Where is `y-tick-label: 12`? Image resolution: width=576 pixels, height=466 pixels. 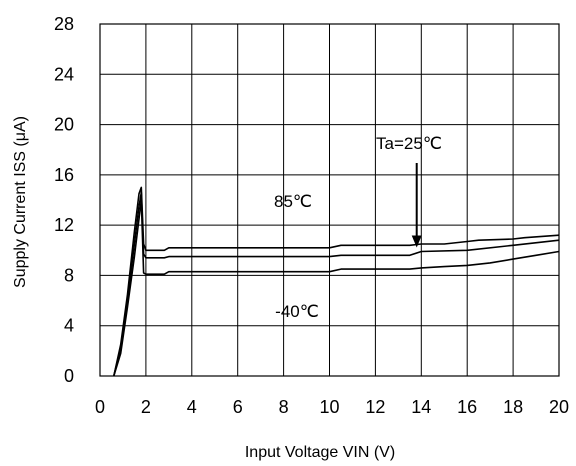 y-tick-label: 12 is located at coordinates (64, 225).